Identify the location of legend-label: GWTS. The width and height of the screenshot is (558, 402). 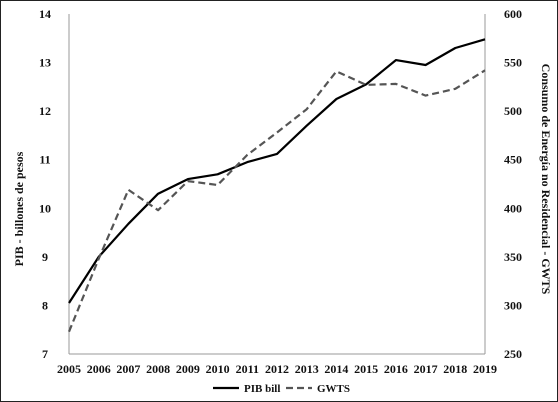
(333, 389).